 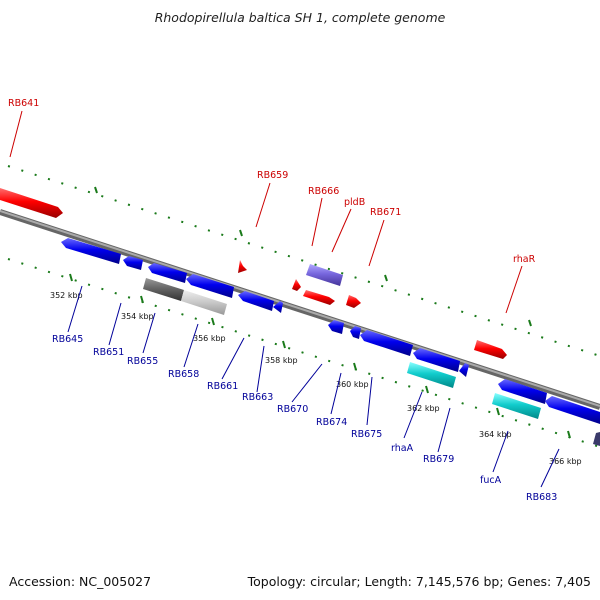 What do you see at coordinates (23, 103) in the screenshot?
I see `gene-label-rb641: RB641` at bounding box center [23, 103].